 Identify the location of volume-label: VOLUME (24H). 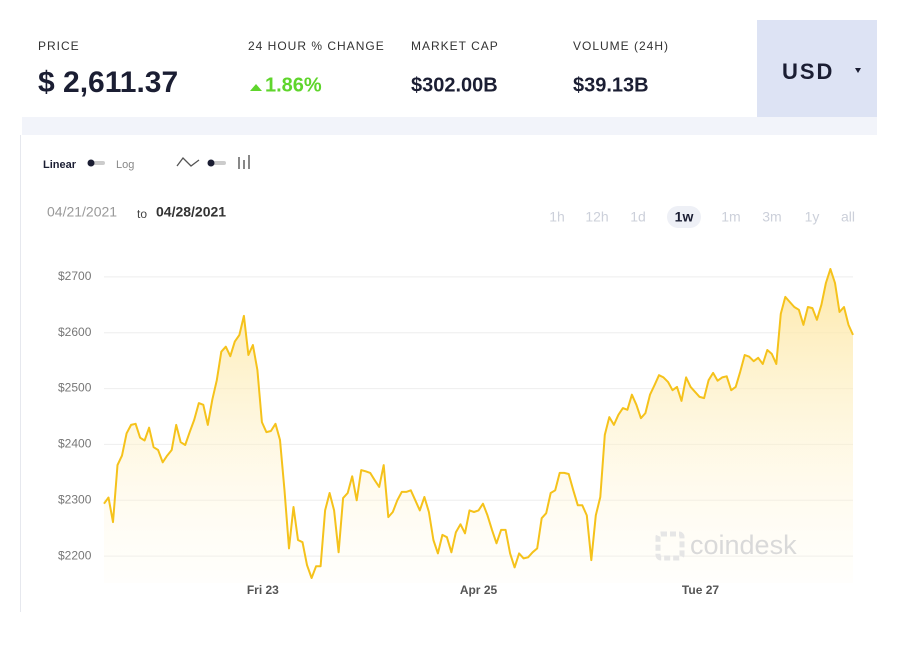
(621, 46).